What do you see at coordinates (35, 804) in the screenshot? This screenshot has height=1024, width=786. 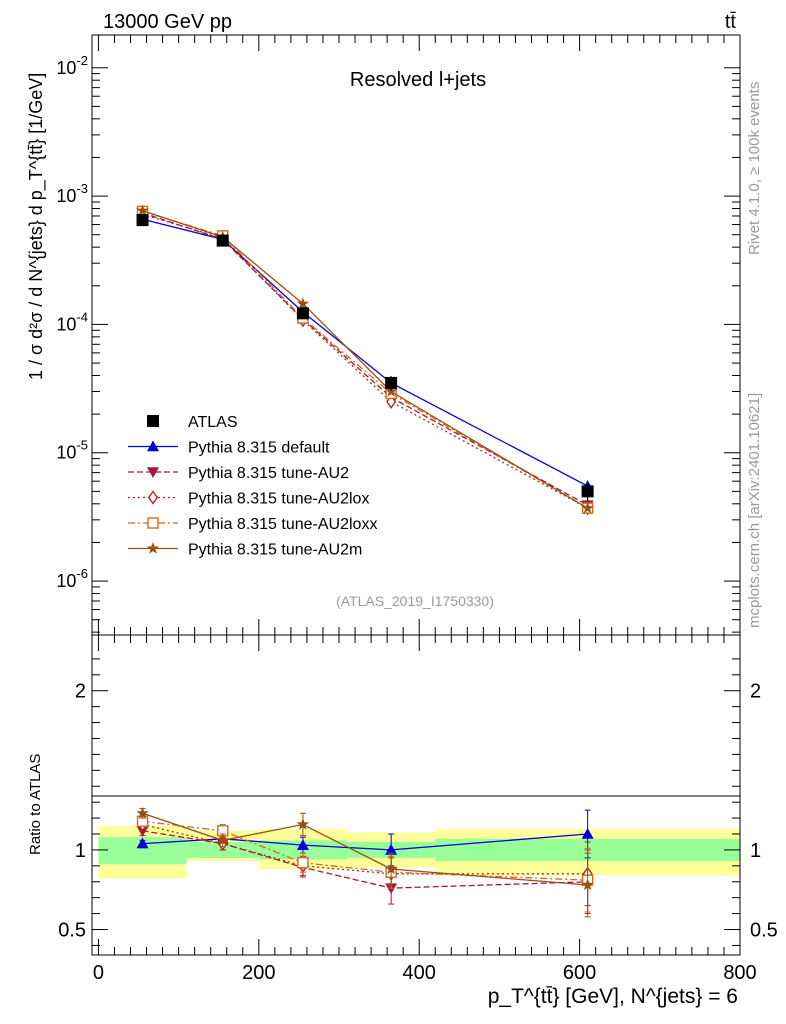 I see `ratio-y-axis-label: Ratio to ATLAS` at bounding box center [35, 804].